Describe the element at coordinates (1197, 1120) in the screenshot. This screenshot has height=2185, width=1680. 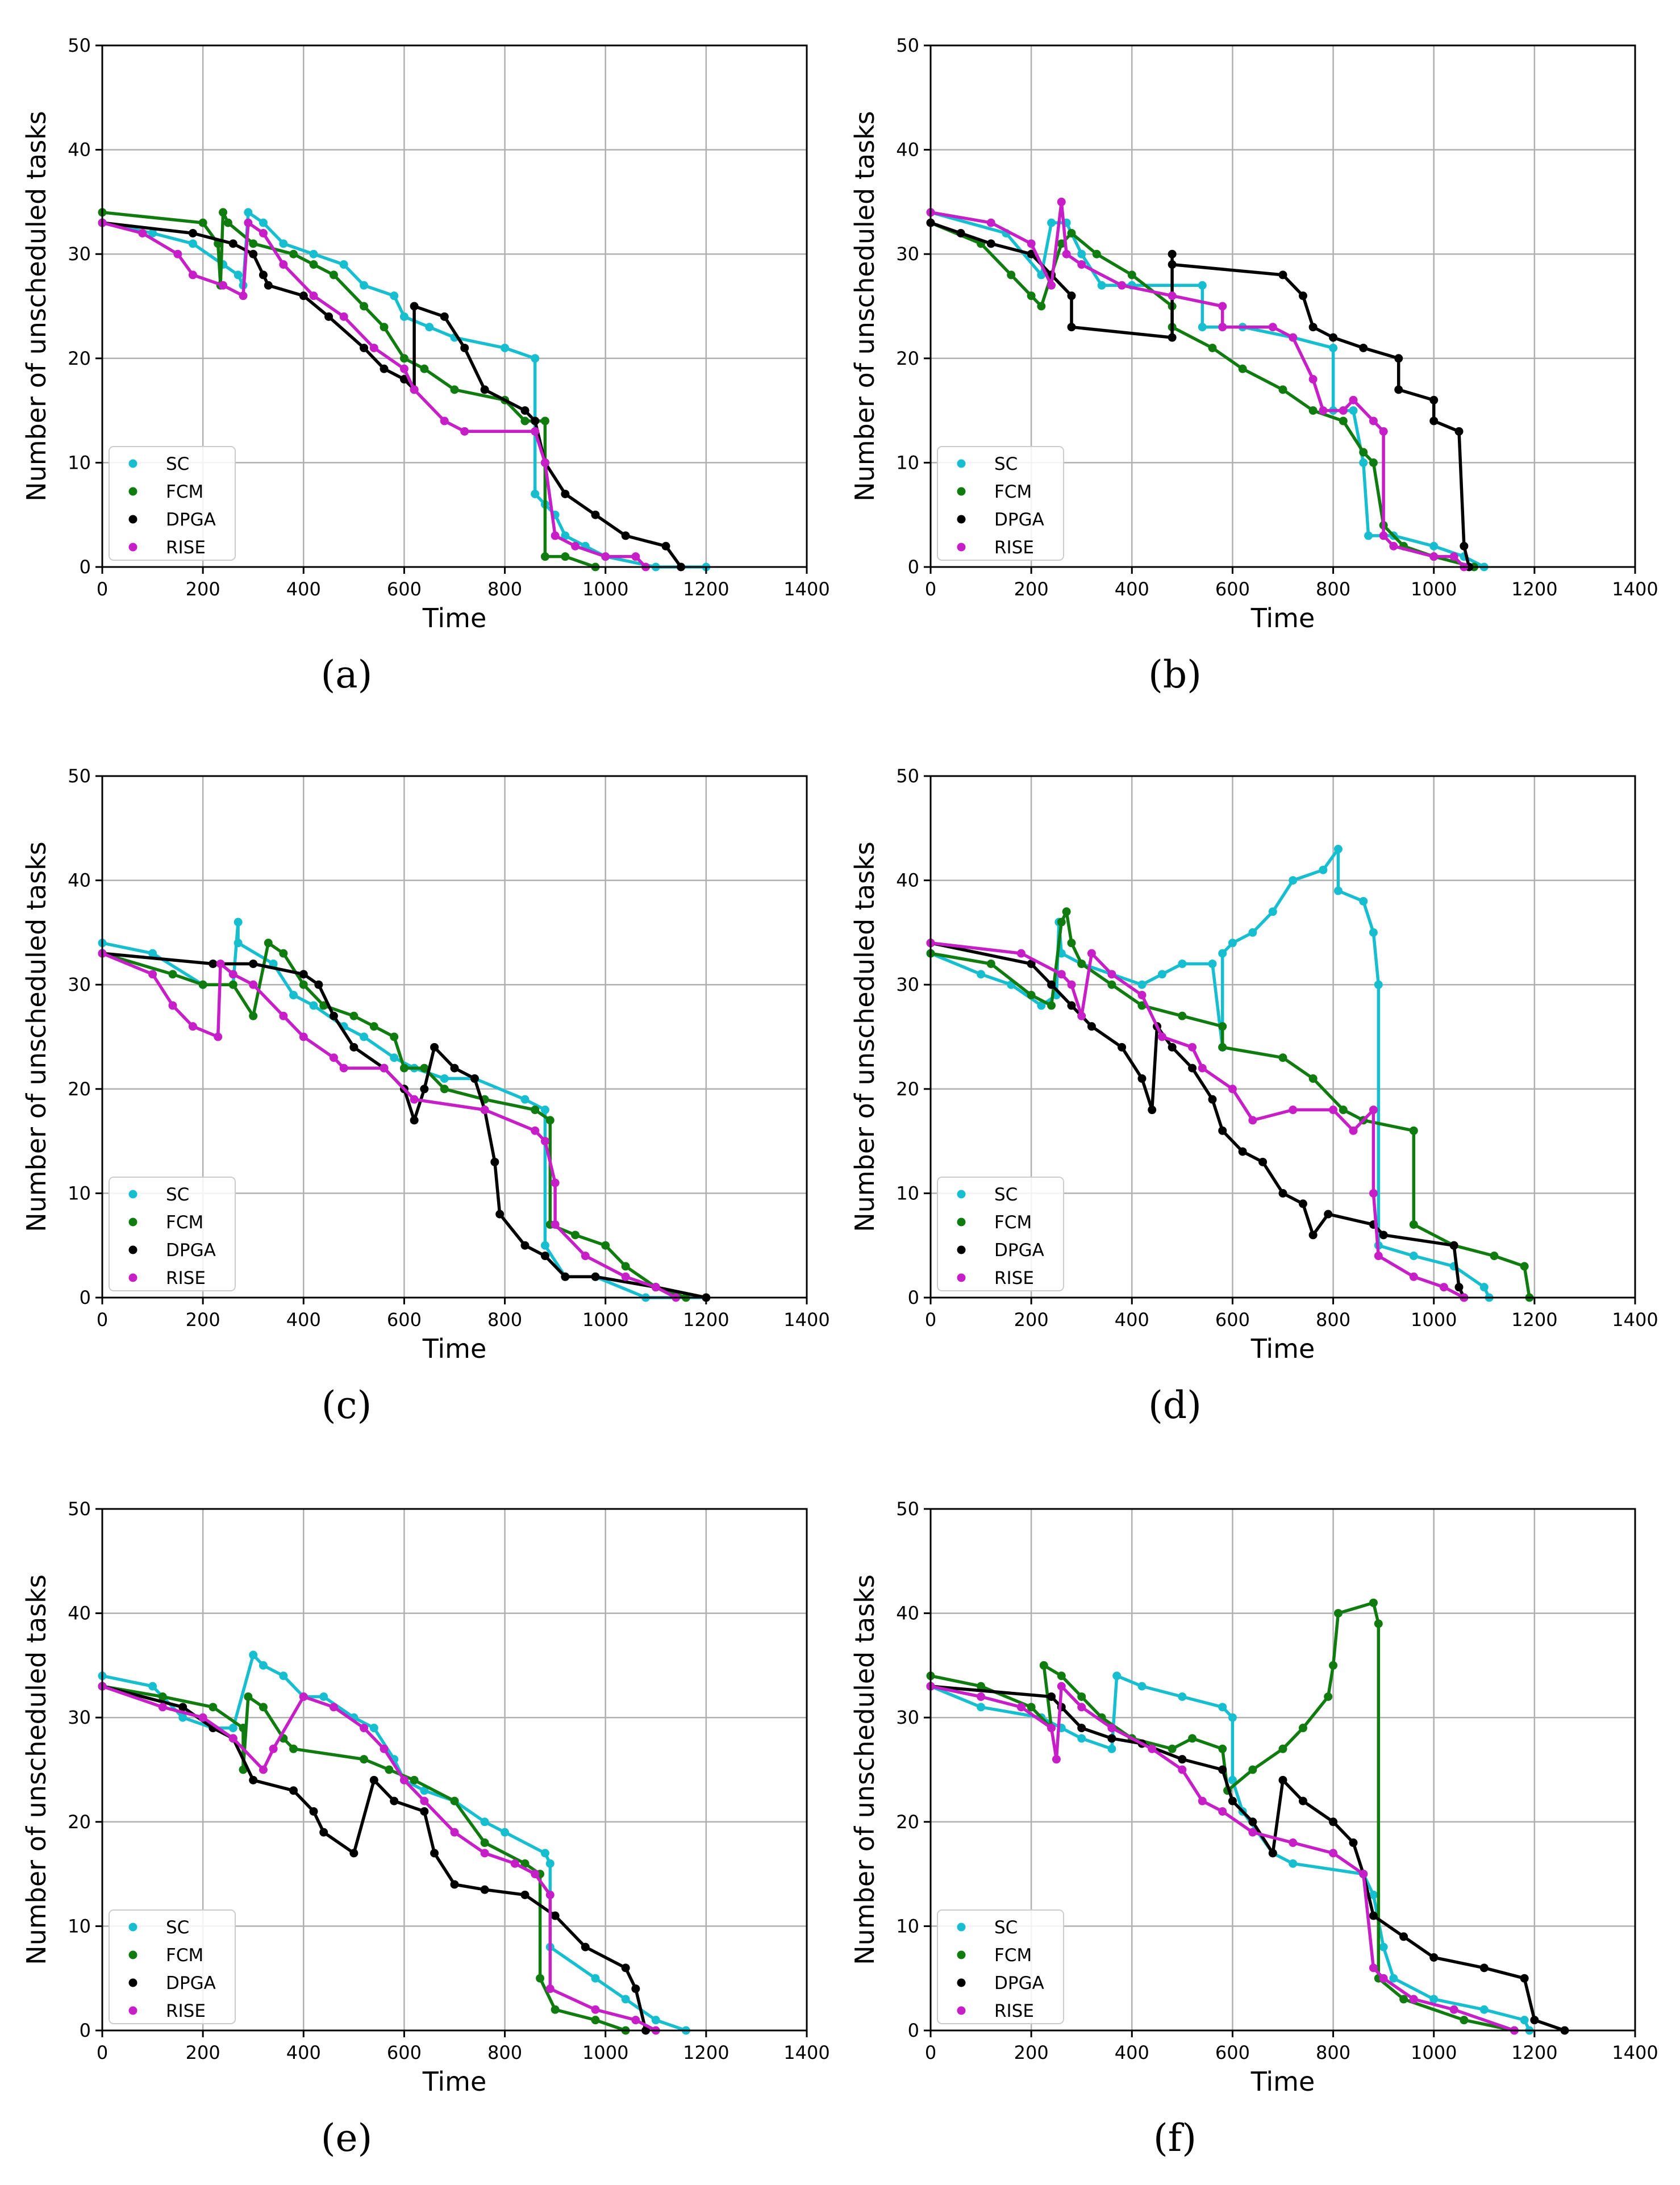
I see `series-line-rise` at that location.